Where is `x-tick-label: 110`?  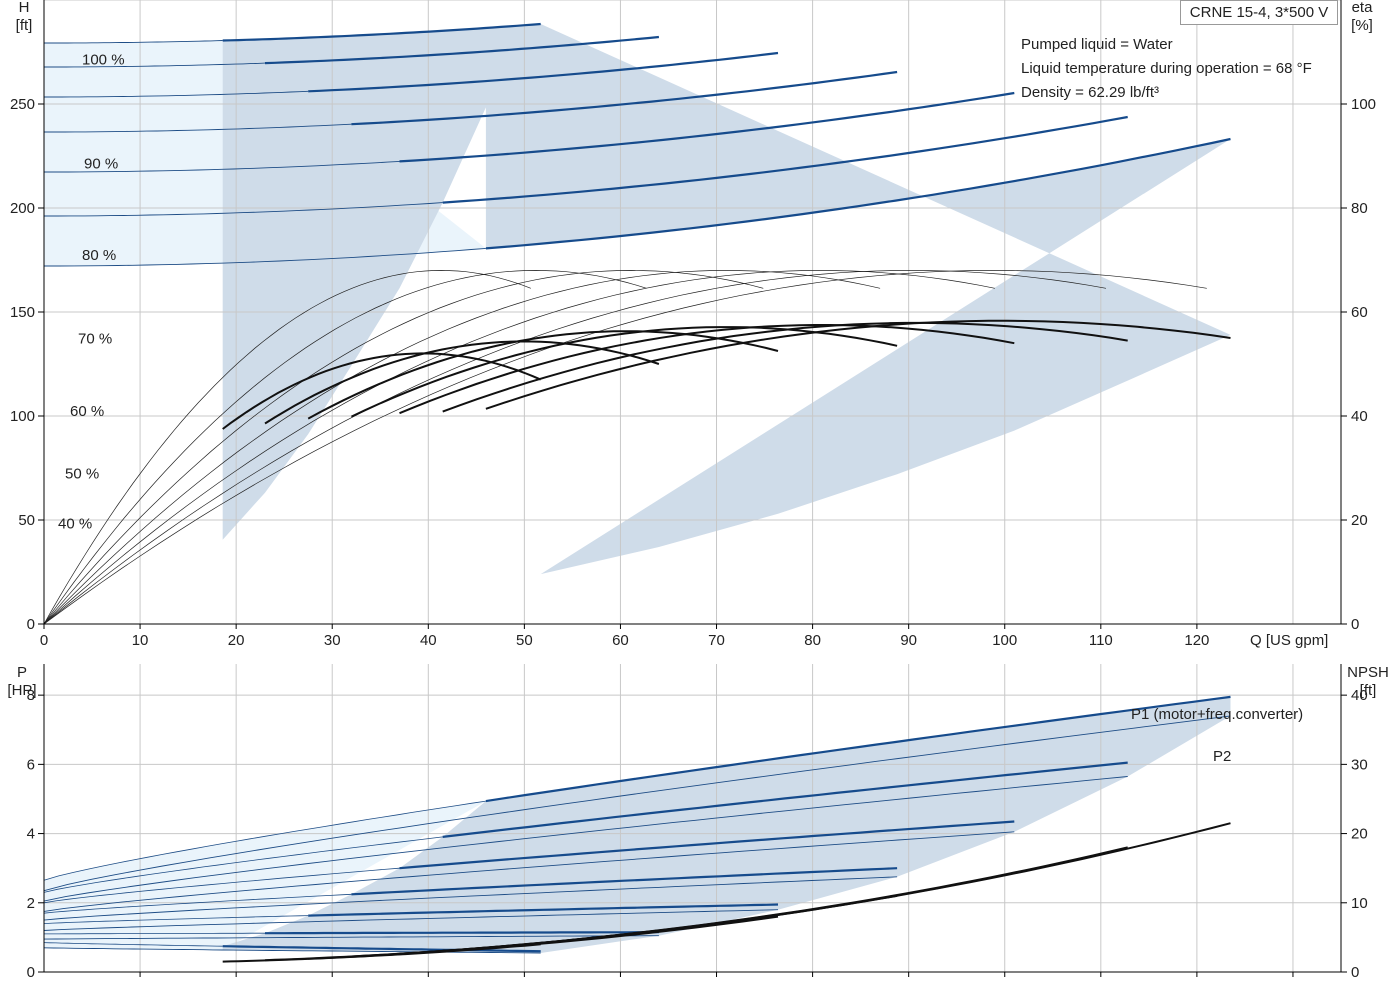 x-tick-label: 110 is located at coordinates (1101, 640).